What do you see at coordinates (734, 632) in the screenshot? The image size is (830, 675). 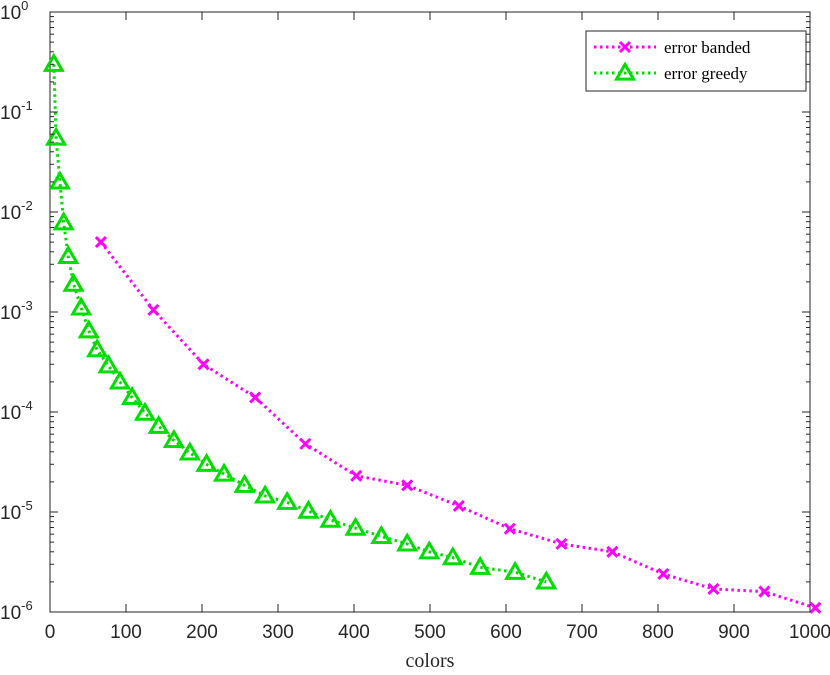 I see `x-tick-label: 900` at bounding box center [734, 632].